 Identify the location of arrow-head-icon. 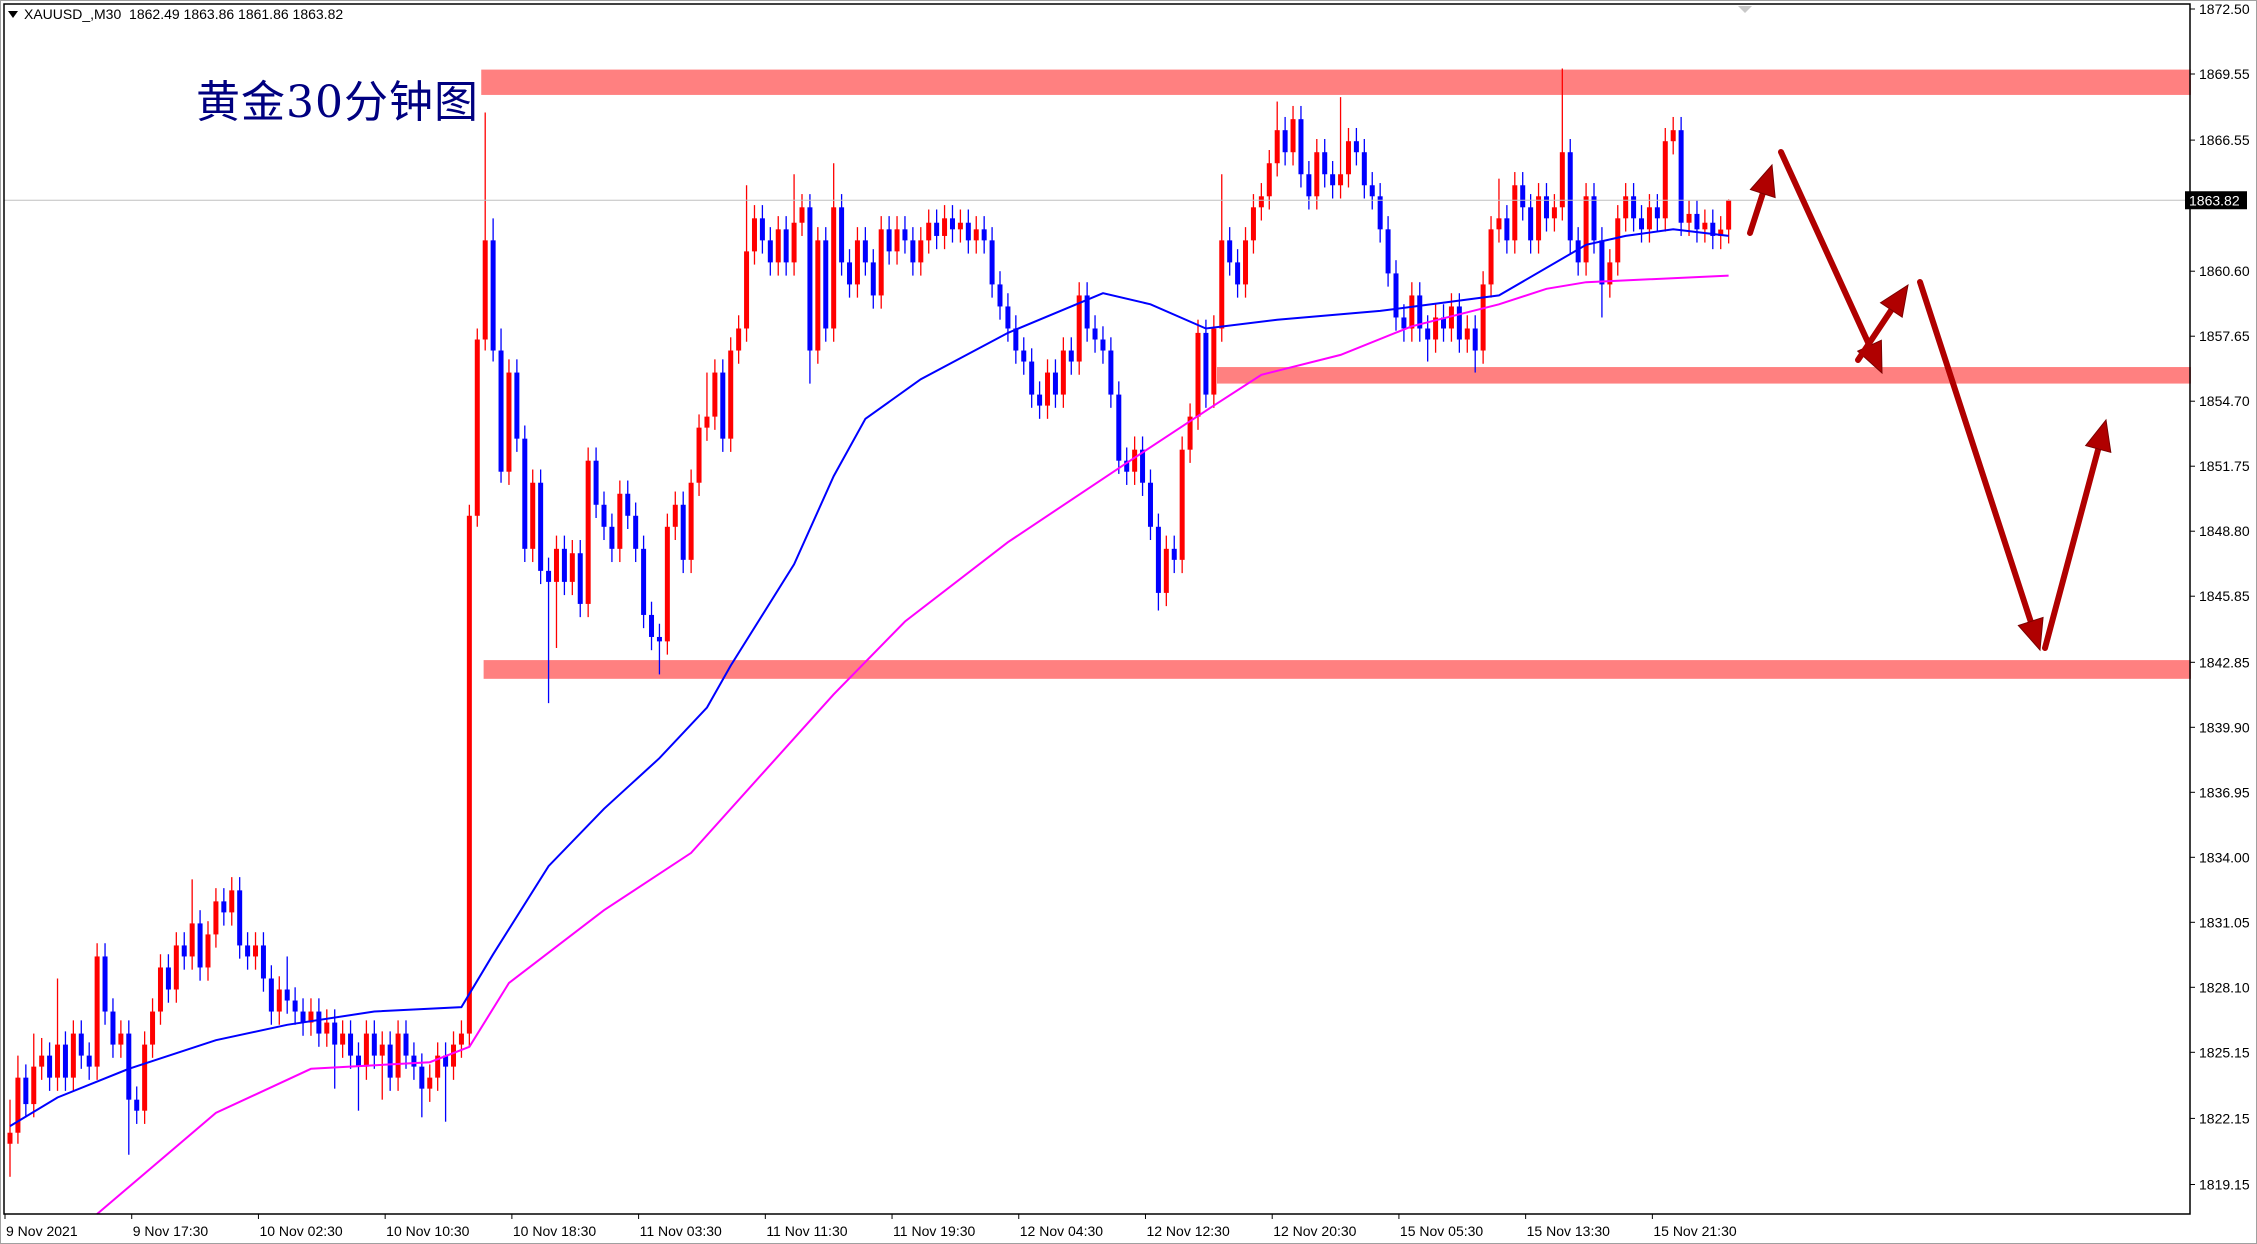
(2030, 634).